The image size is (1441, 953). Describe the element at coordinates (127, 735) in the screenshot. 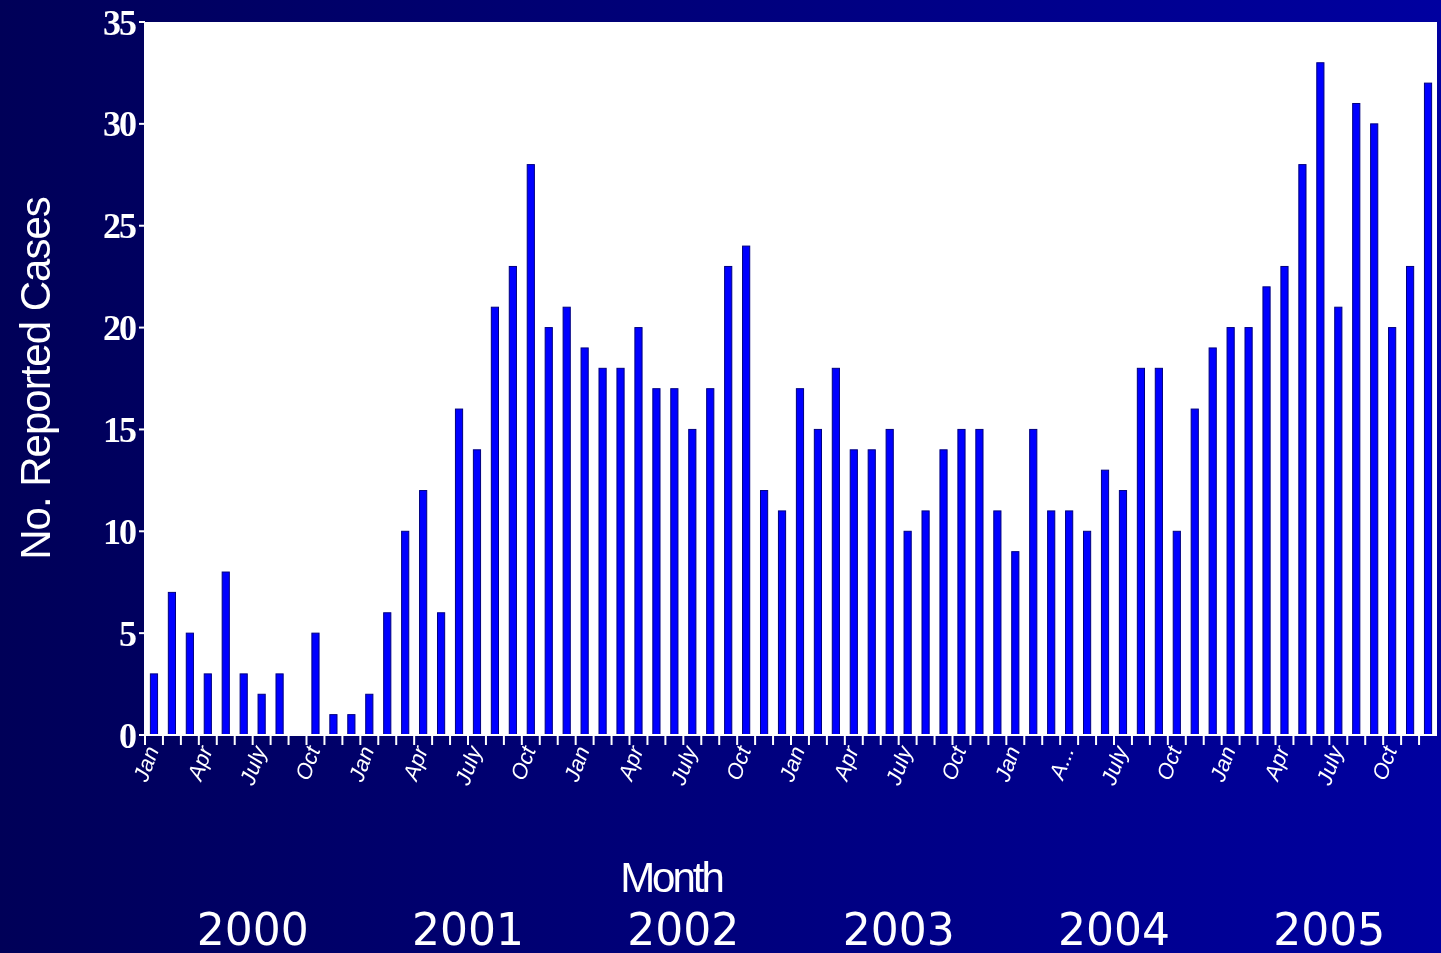

I see `y-tick-label: 0` at that location.